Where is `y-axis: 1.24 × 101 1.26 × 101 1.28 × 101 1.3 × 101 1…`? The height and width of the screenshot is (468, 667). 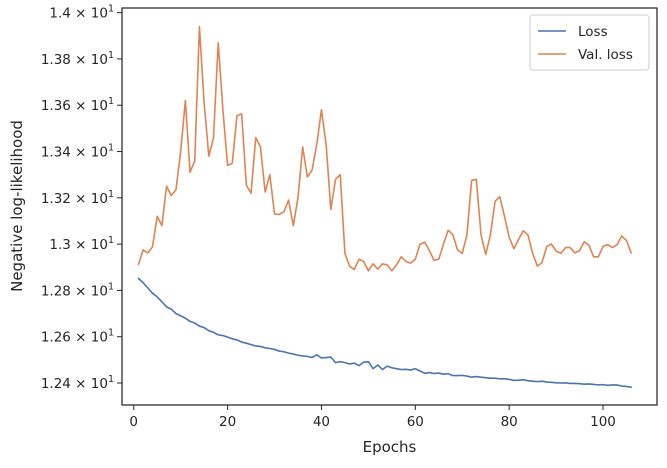 y-axis: 1.24 × 101 1.26 × 101 1.28 × 101 1.3 × 101 1… is located at coordinates (81, 198).